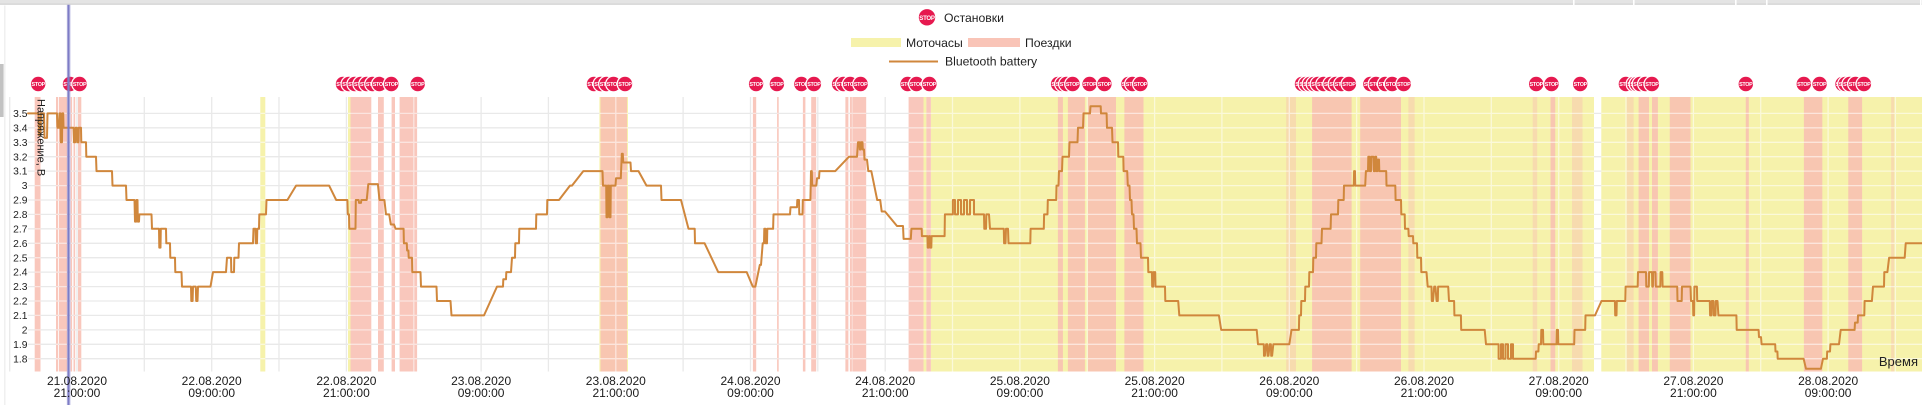 The image size is (1922, 405). I want to click on svg-text: 2.4, so click(20, 273).